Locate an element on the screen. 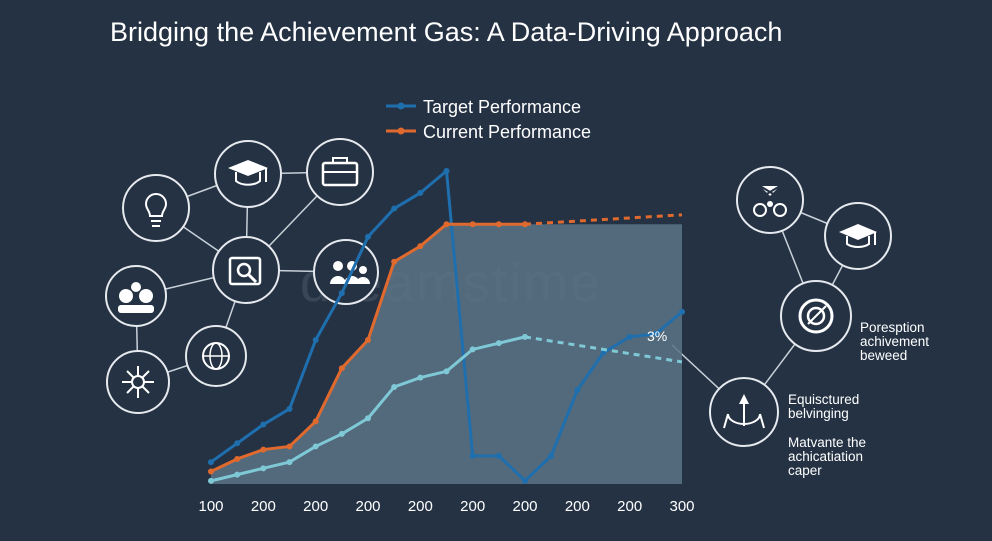 This screenshot has width=992, height=541. target-icon is located at coordinates (816, 316).